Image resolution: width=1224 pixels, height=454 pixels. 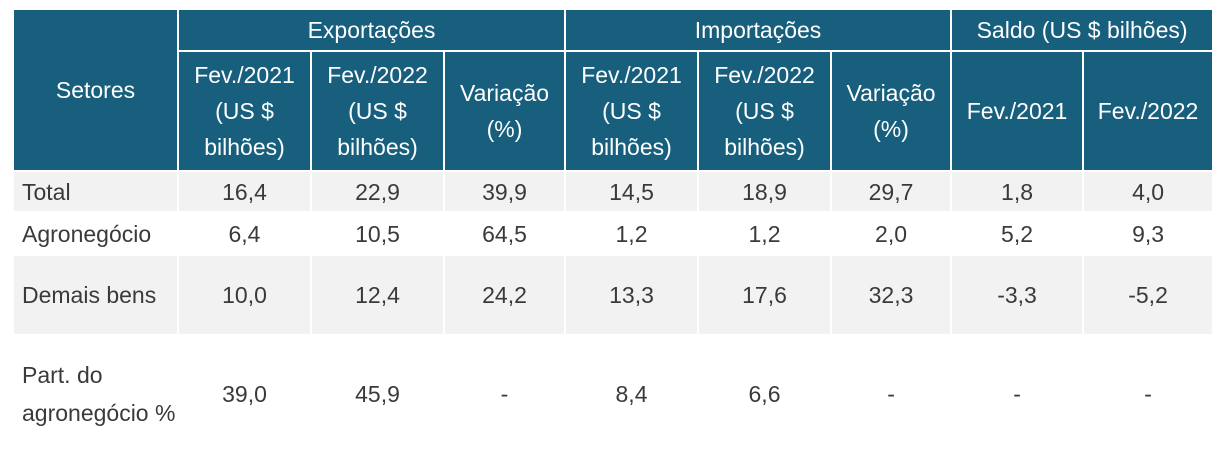 I want to click on cell: 32,3, so click(x=891, y=295).